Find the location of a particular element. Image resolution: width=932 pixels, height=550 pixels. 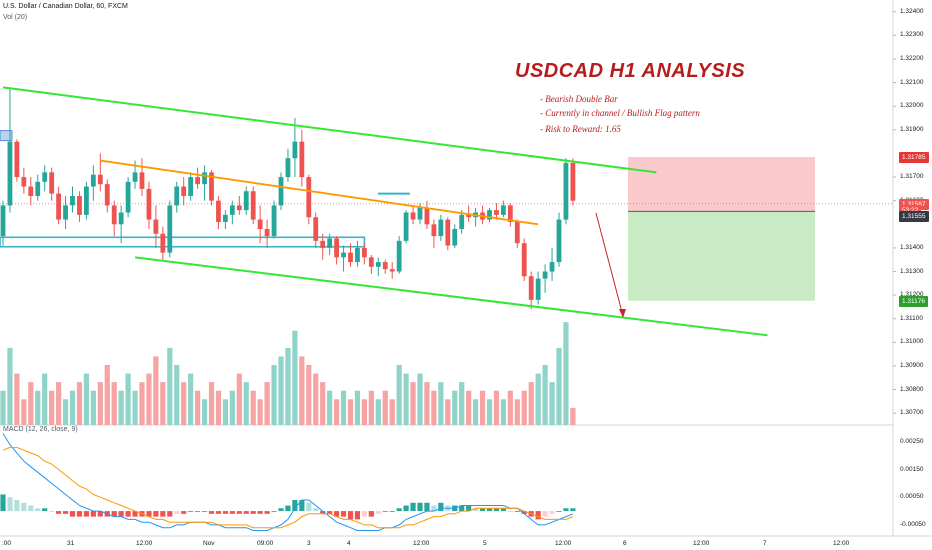

volume-indicator-label: Vol (20) is located at coordinates (15, 17).